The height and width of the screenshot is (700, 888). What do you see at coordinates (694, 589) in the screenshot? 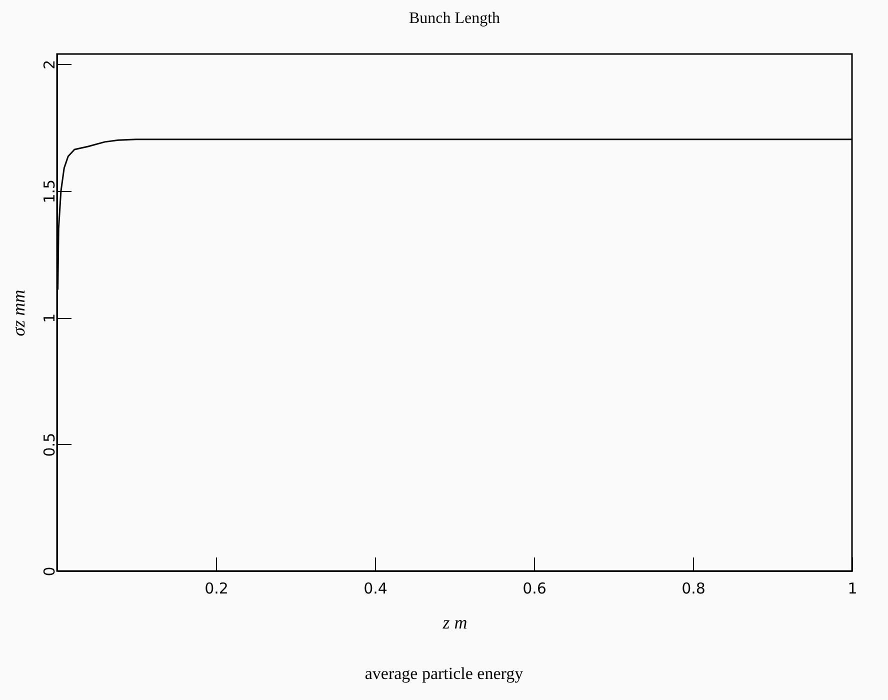
I see `x-tick-label: 0.8` at bounding box center [694, 589].